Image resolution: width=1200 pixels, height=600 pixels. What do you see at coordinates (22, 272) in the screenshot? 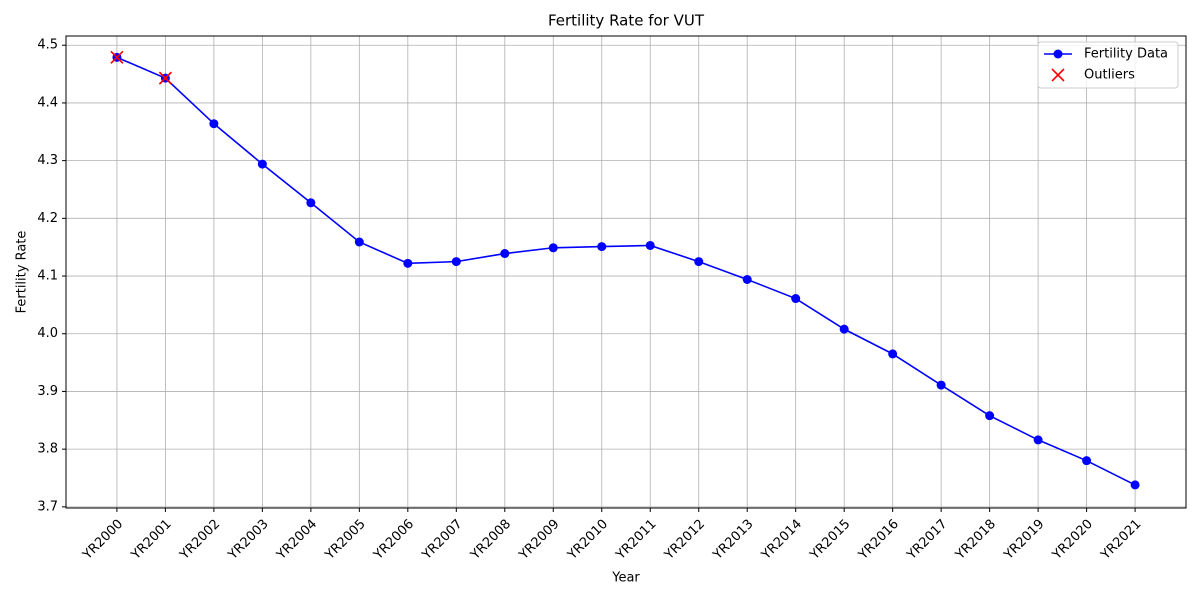
I see `y-axis-label: Fertility Rate` at bounding box center [22, 272].